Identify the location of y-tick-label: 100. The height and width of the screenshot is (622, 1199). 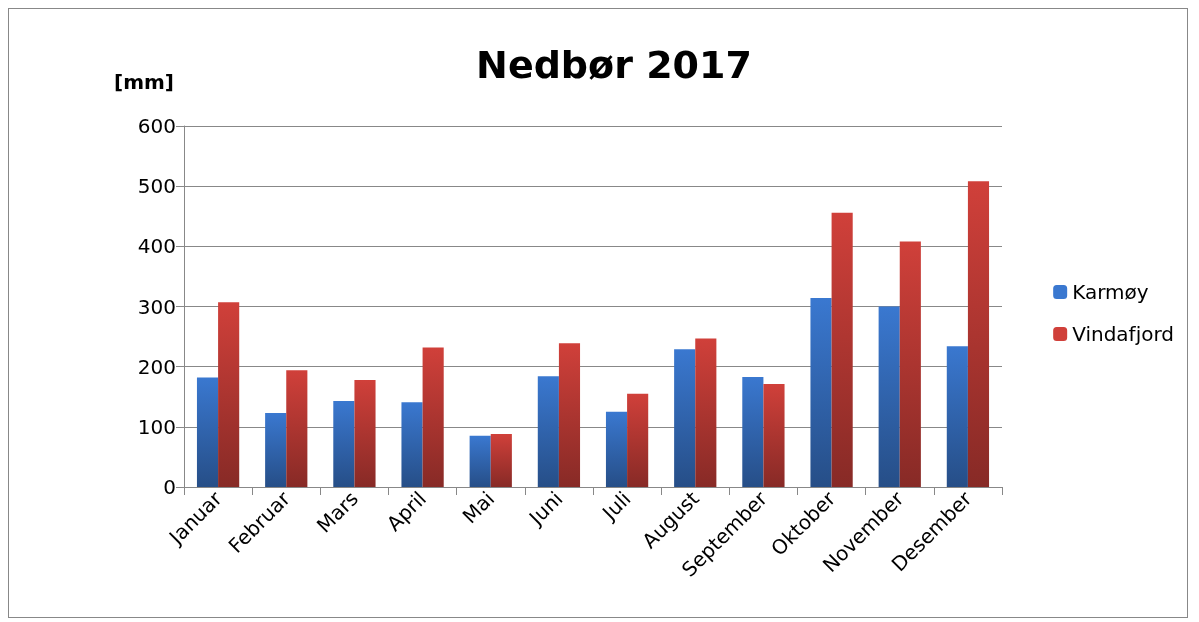
(156, 426).